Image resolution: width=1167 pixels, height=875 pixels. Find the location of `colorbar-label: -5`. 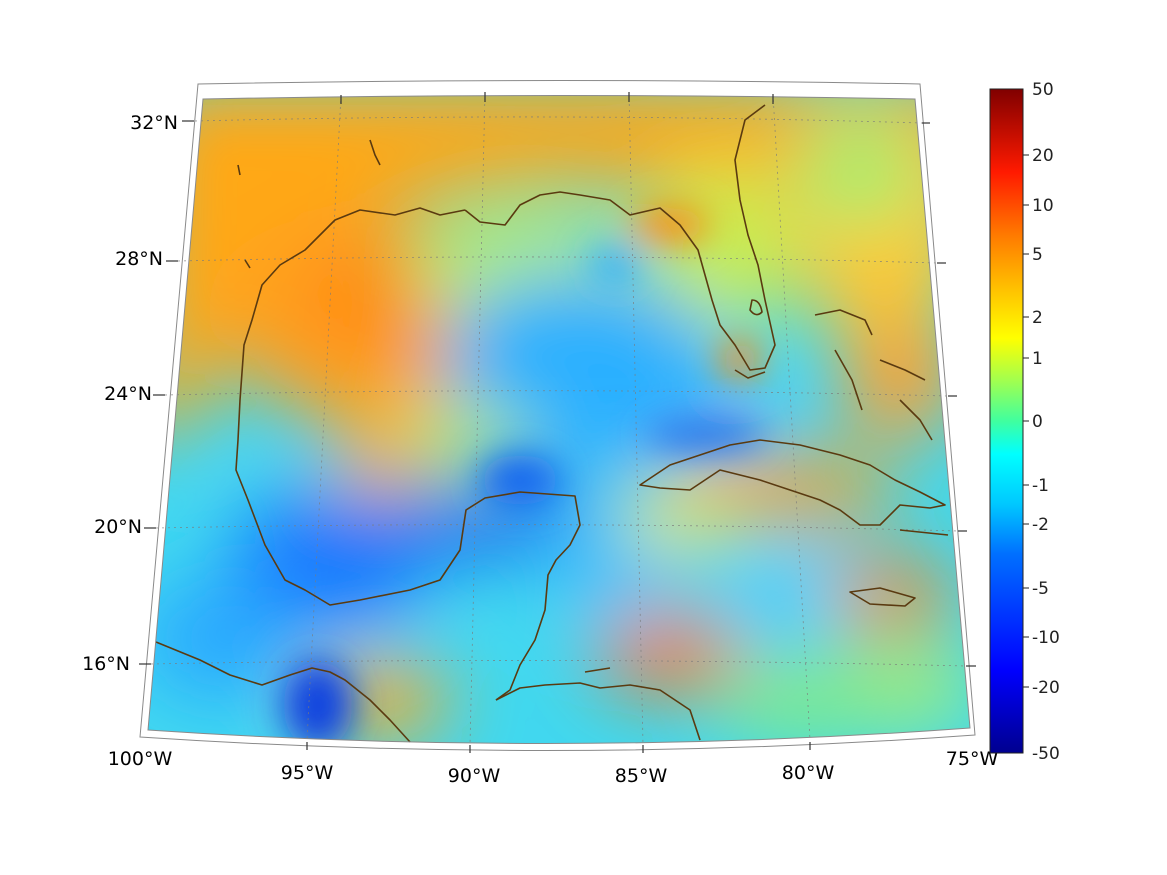

colorbar-label: -5 is located at coordinates (1040, 589).